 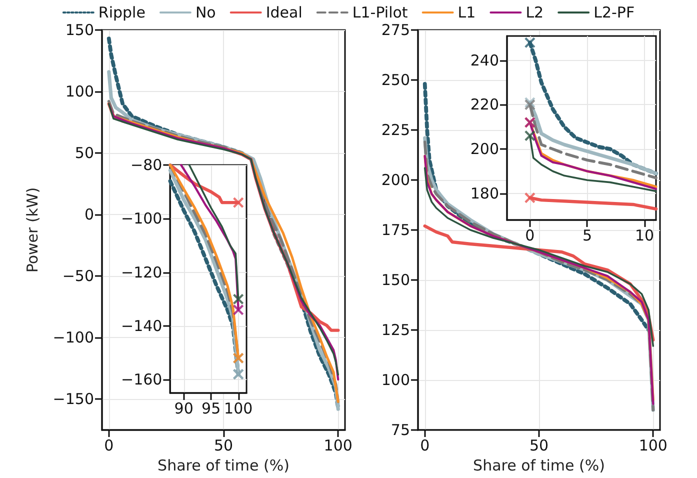 What do you see at coordinates (146, 165) in the screenshot?
I see `y-tick-label: −80` at bounding box center [146, 165].